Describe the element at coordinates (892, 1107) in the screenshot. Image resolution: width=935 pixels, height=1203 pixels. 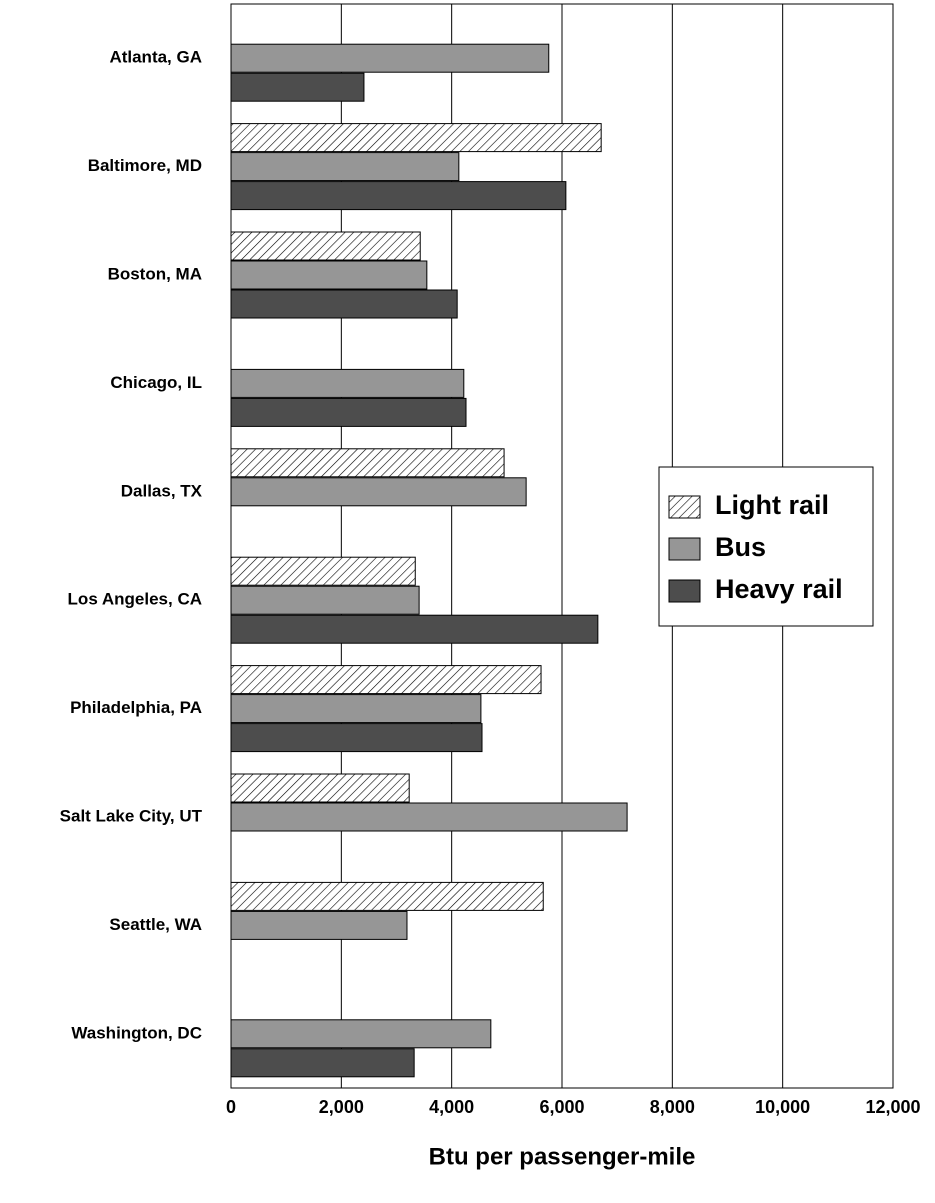
I see `x-tick-label: 12,000` at that location.